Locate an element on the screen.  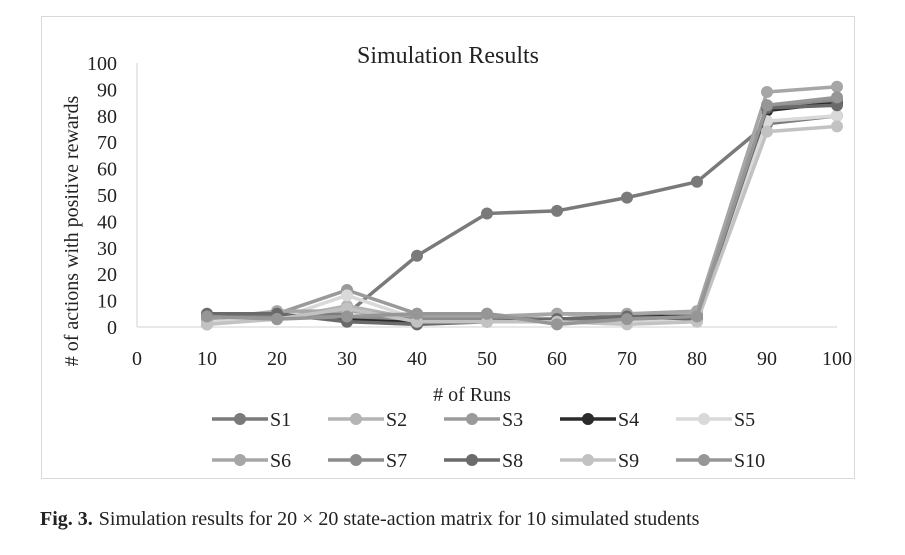
x-tick-label: 10 is located at coordinates (207, 359).